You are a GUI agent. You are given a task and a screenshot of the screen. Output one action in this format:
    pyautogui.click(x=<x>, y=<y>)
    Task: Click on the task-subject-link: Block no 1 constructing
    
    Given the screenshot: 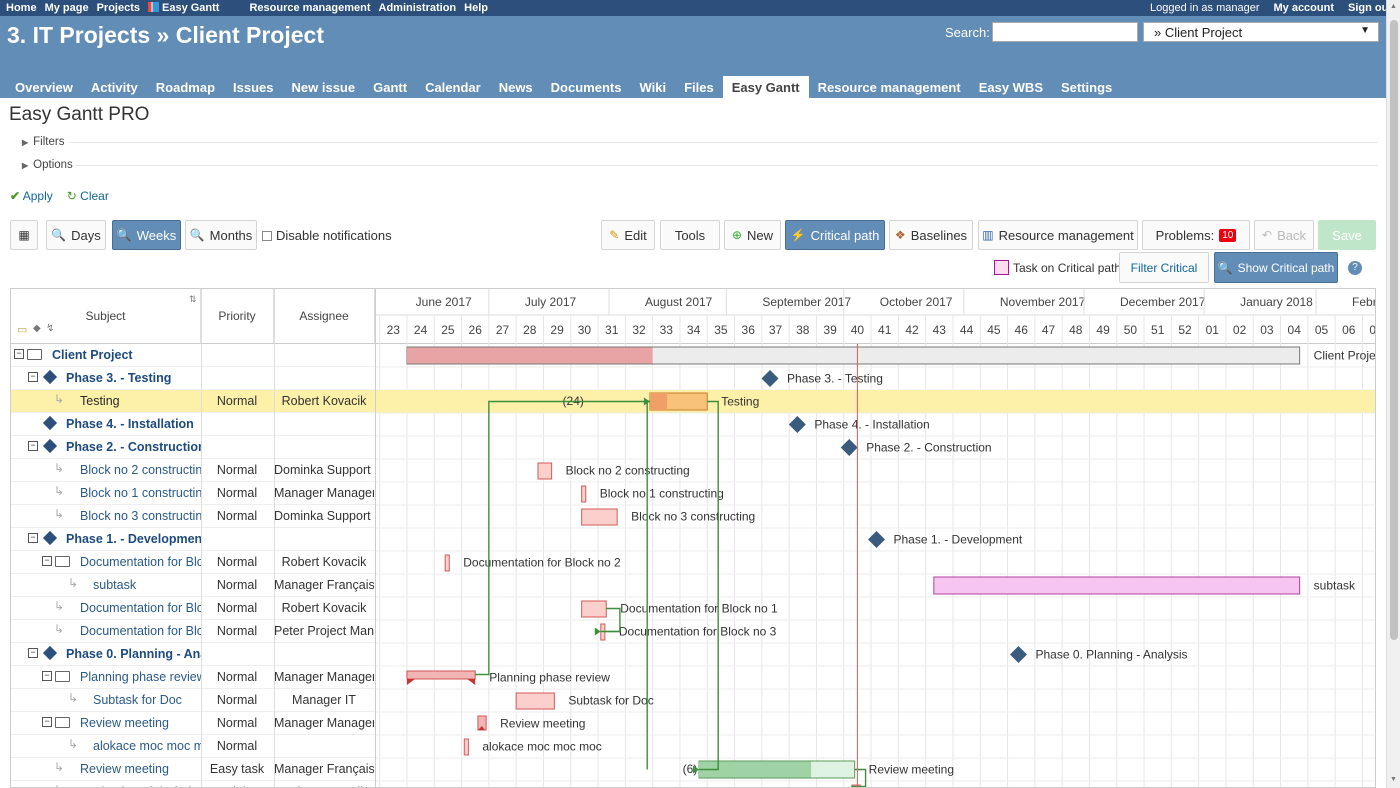 What is the action you would take?
    pyautogui.click(x=140, y=493)
    